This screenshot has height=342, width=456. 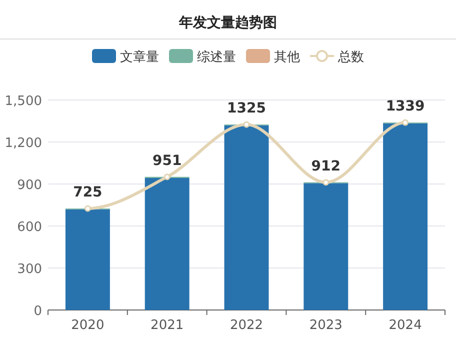 I want to click on legend-label: 综述量, so click(x=216, y=57).